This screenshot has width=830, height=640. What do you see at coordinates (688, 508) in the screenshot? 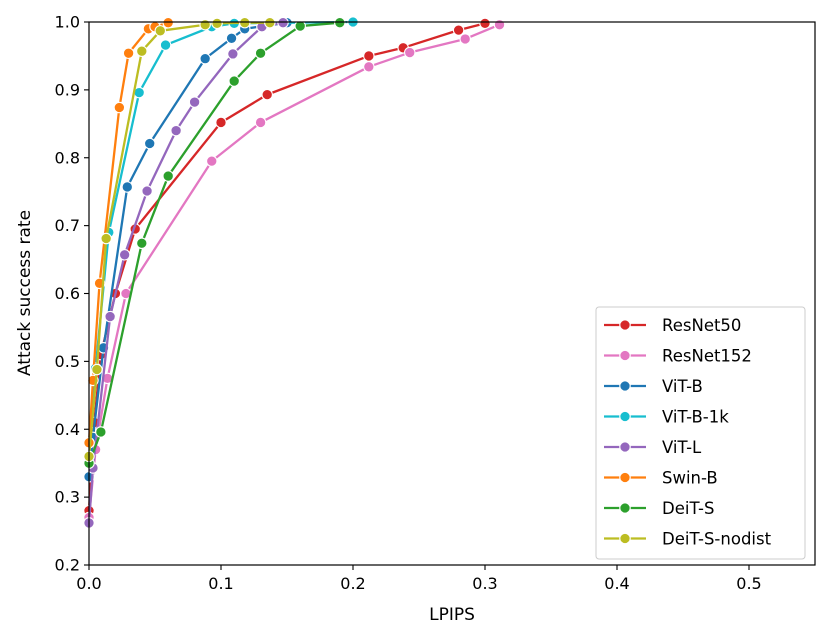
I see `legend-label: DeiT-S` at bounding box center [688, 508].